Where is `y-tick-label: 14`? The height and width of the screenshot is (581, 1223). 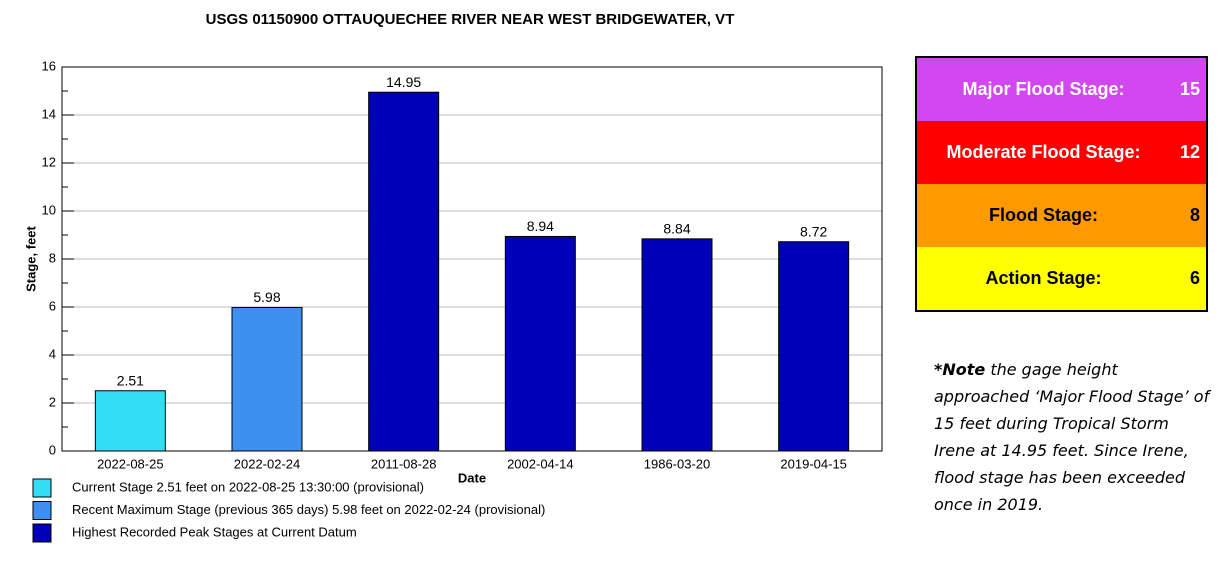 y-tick-label: 14 is located at coordinates (49, 113).